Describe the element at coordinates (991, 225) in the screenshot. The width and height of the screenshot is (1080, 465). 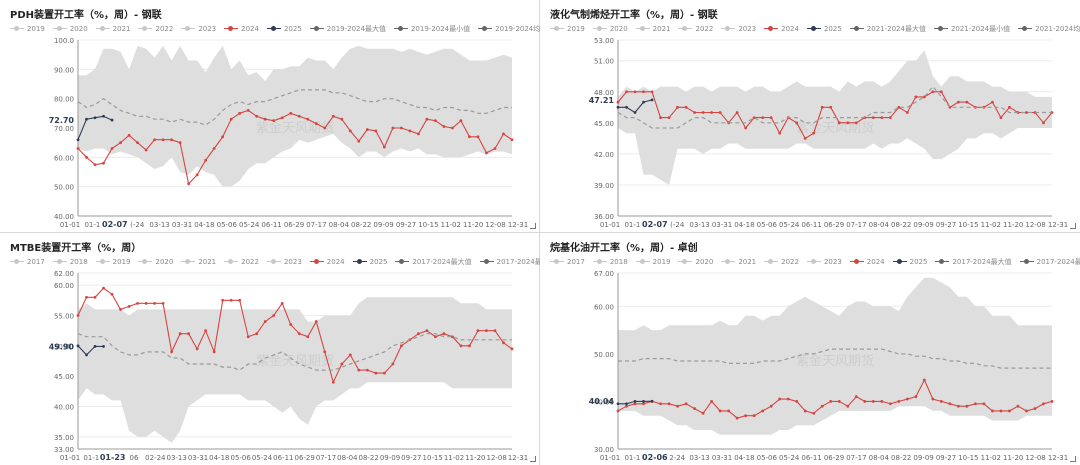
I see `x-tick-label: 11-02` at that location.